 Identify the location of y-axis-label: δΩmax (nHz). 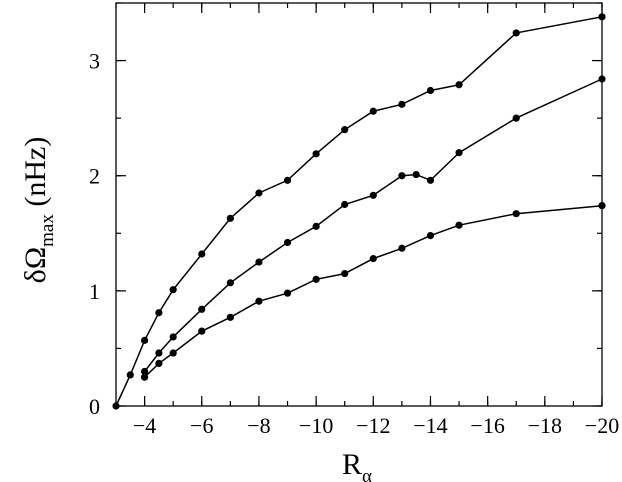
(38, 210).